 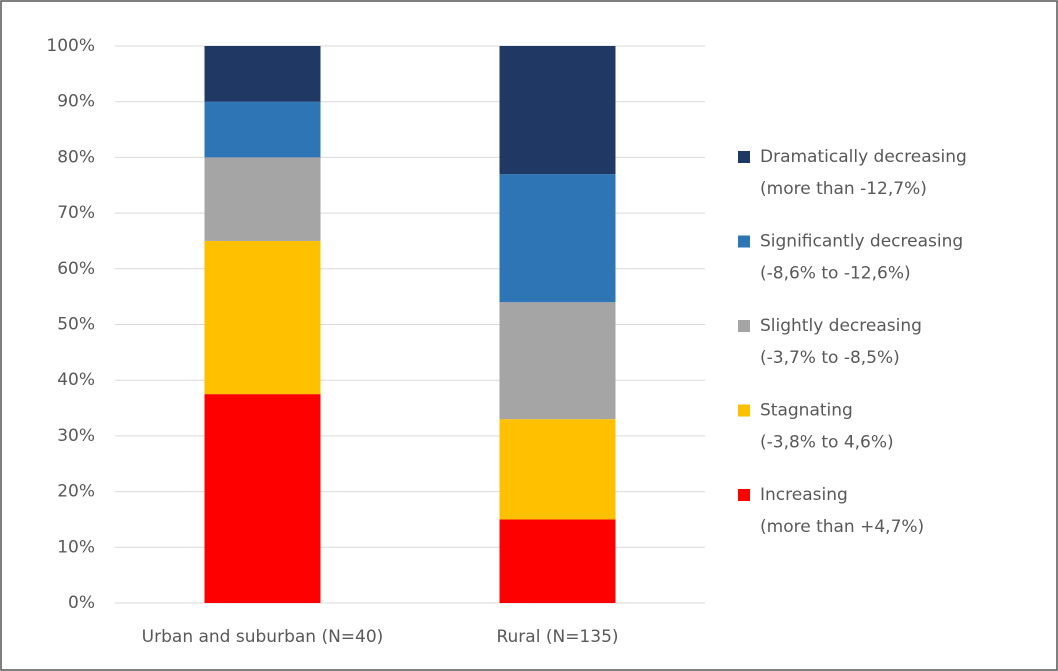 I want to click on y-tick-label: 10%, so click(x=76, y=547).